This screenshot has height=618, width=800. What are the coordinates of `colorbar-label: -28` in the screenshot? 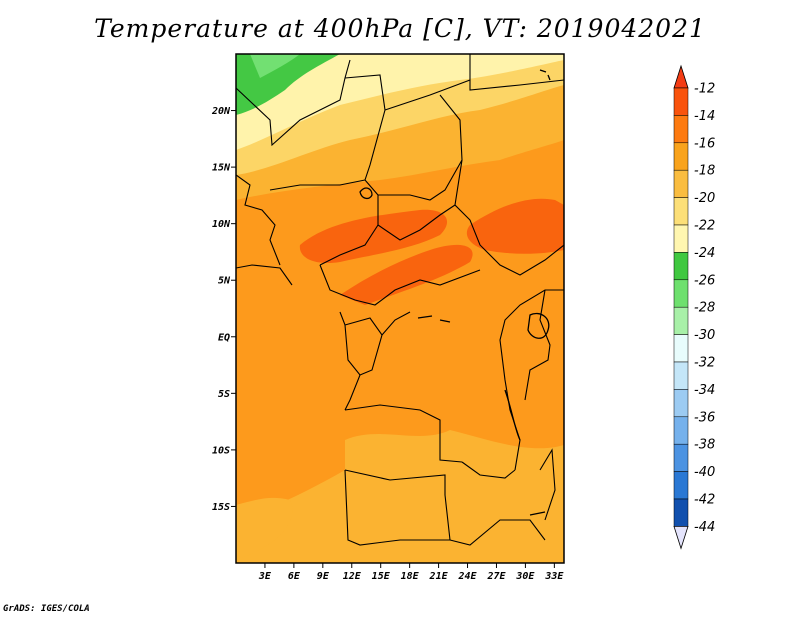 It's located at (704, 308).